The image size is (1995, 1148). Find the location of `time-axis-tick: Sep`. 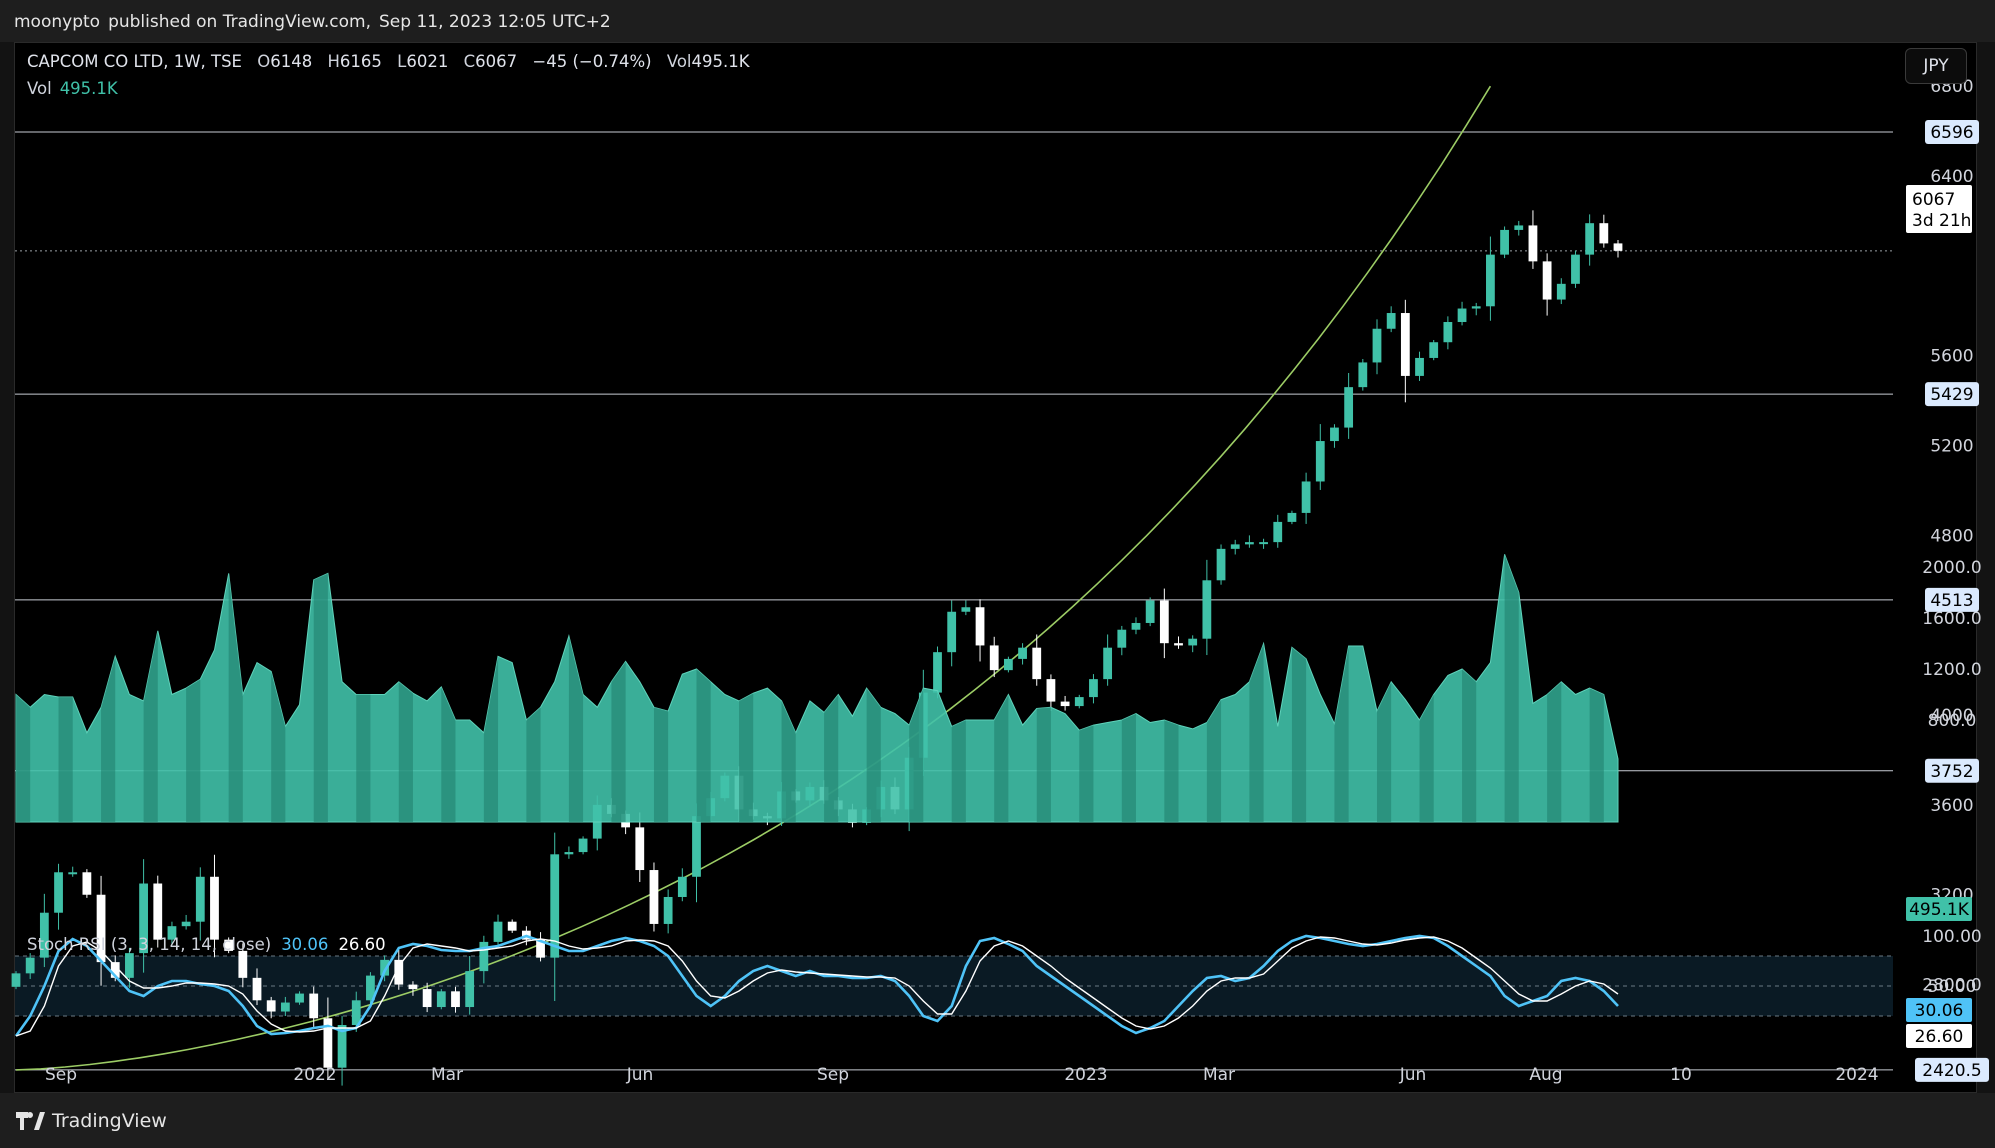

time-axis-tick: Sep is located at coordinates (833, 1075).